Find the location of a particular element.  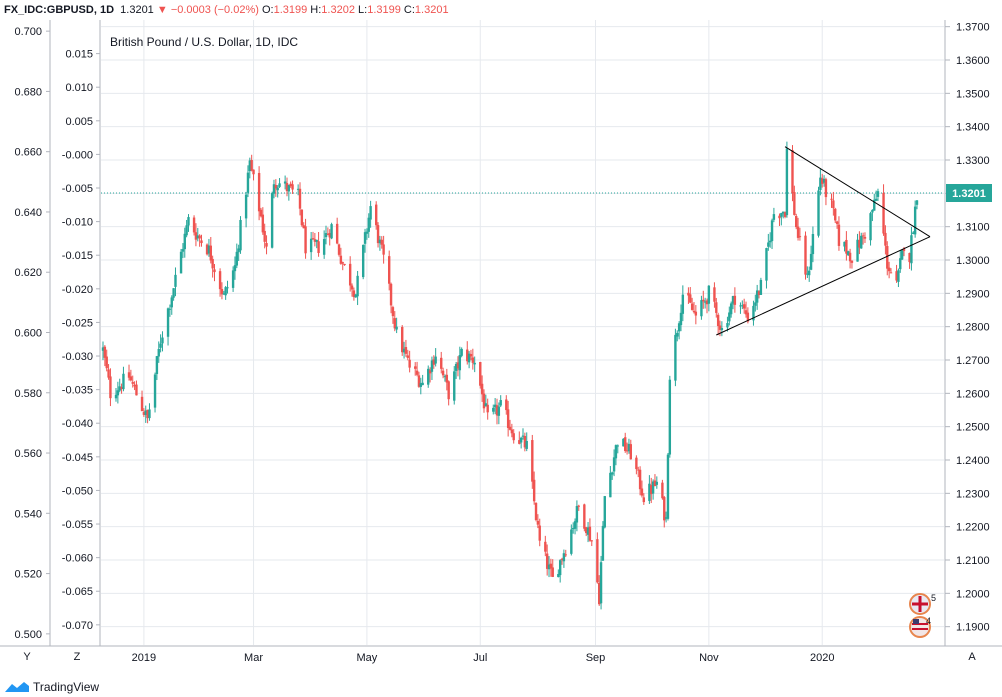

right-tick-label: 1.3700 is located at coordinates (973, 28).